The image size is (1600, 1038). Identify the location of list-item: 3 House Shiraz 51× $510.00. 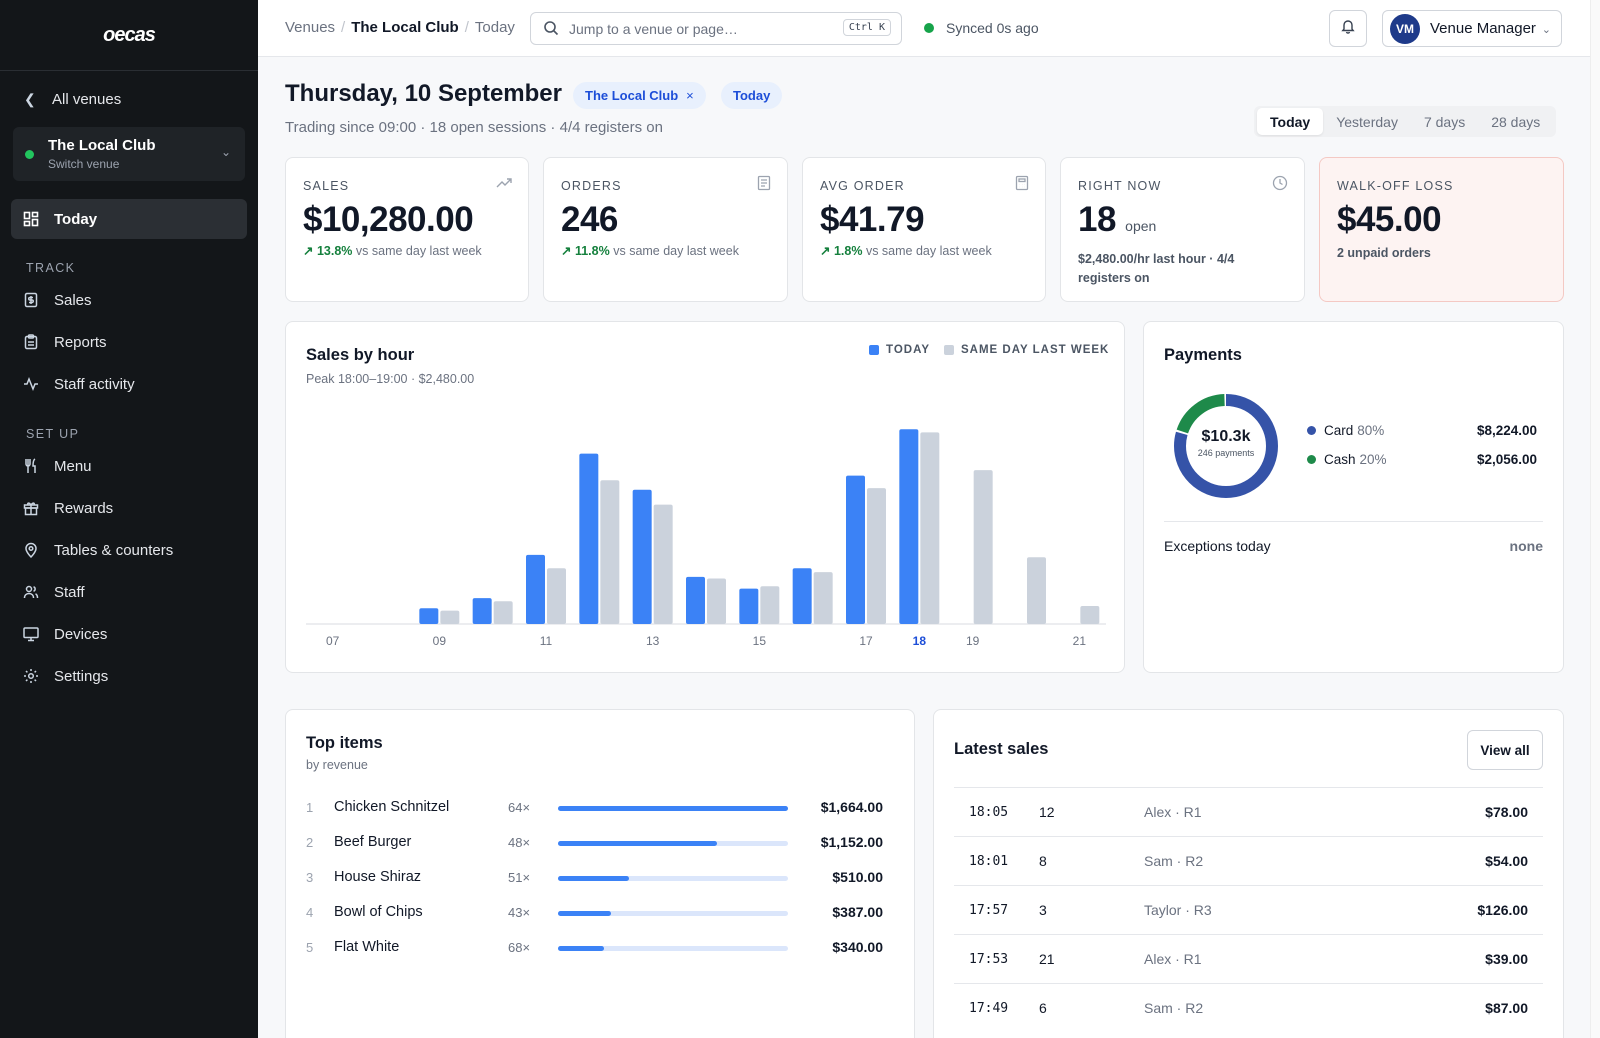
(594, 879).